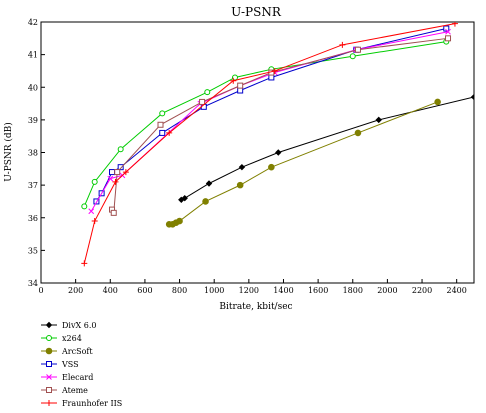 The height and width of the screenshot is (413, 486). I want to click on chart-title: U-PSNR, so click(256, 12).